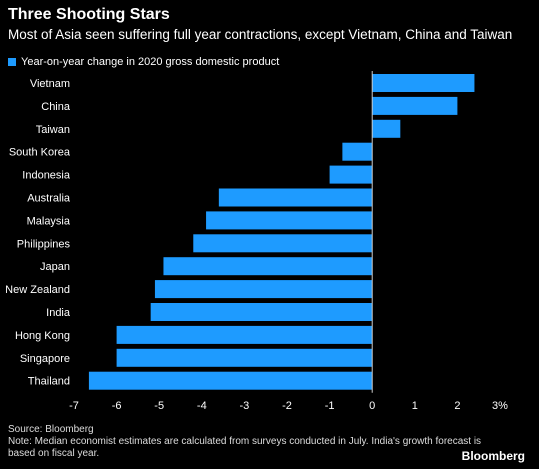 Image resolution: width=539 pixels, height=469 pixels. What do you see at coordinates (230, 380) in the screenshot?
I see `bar-thailand` at bounding box center [230, 380].